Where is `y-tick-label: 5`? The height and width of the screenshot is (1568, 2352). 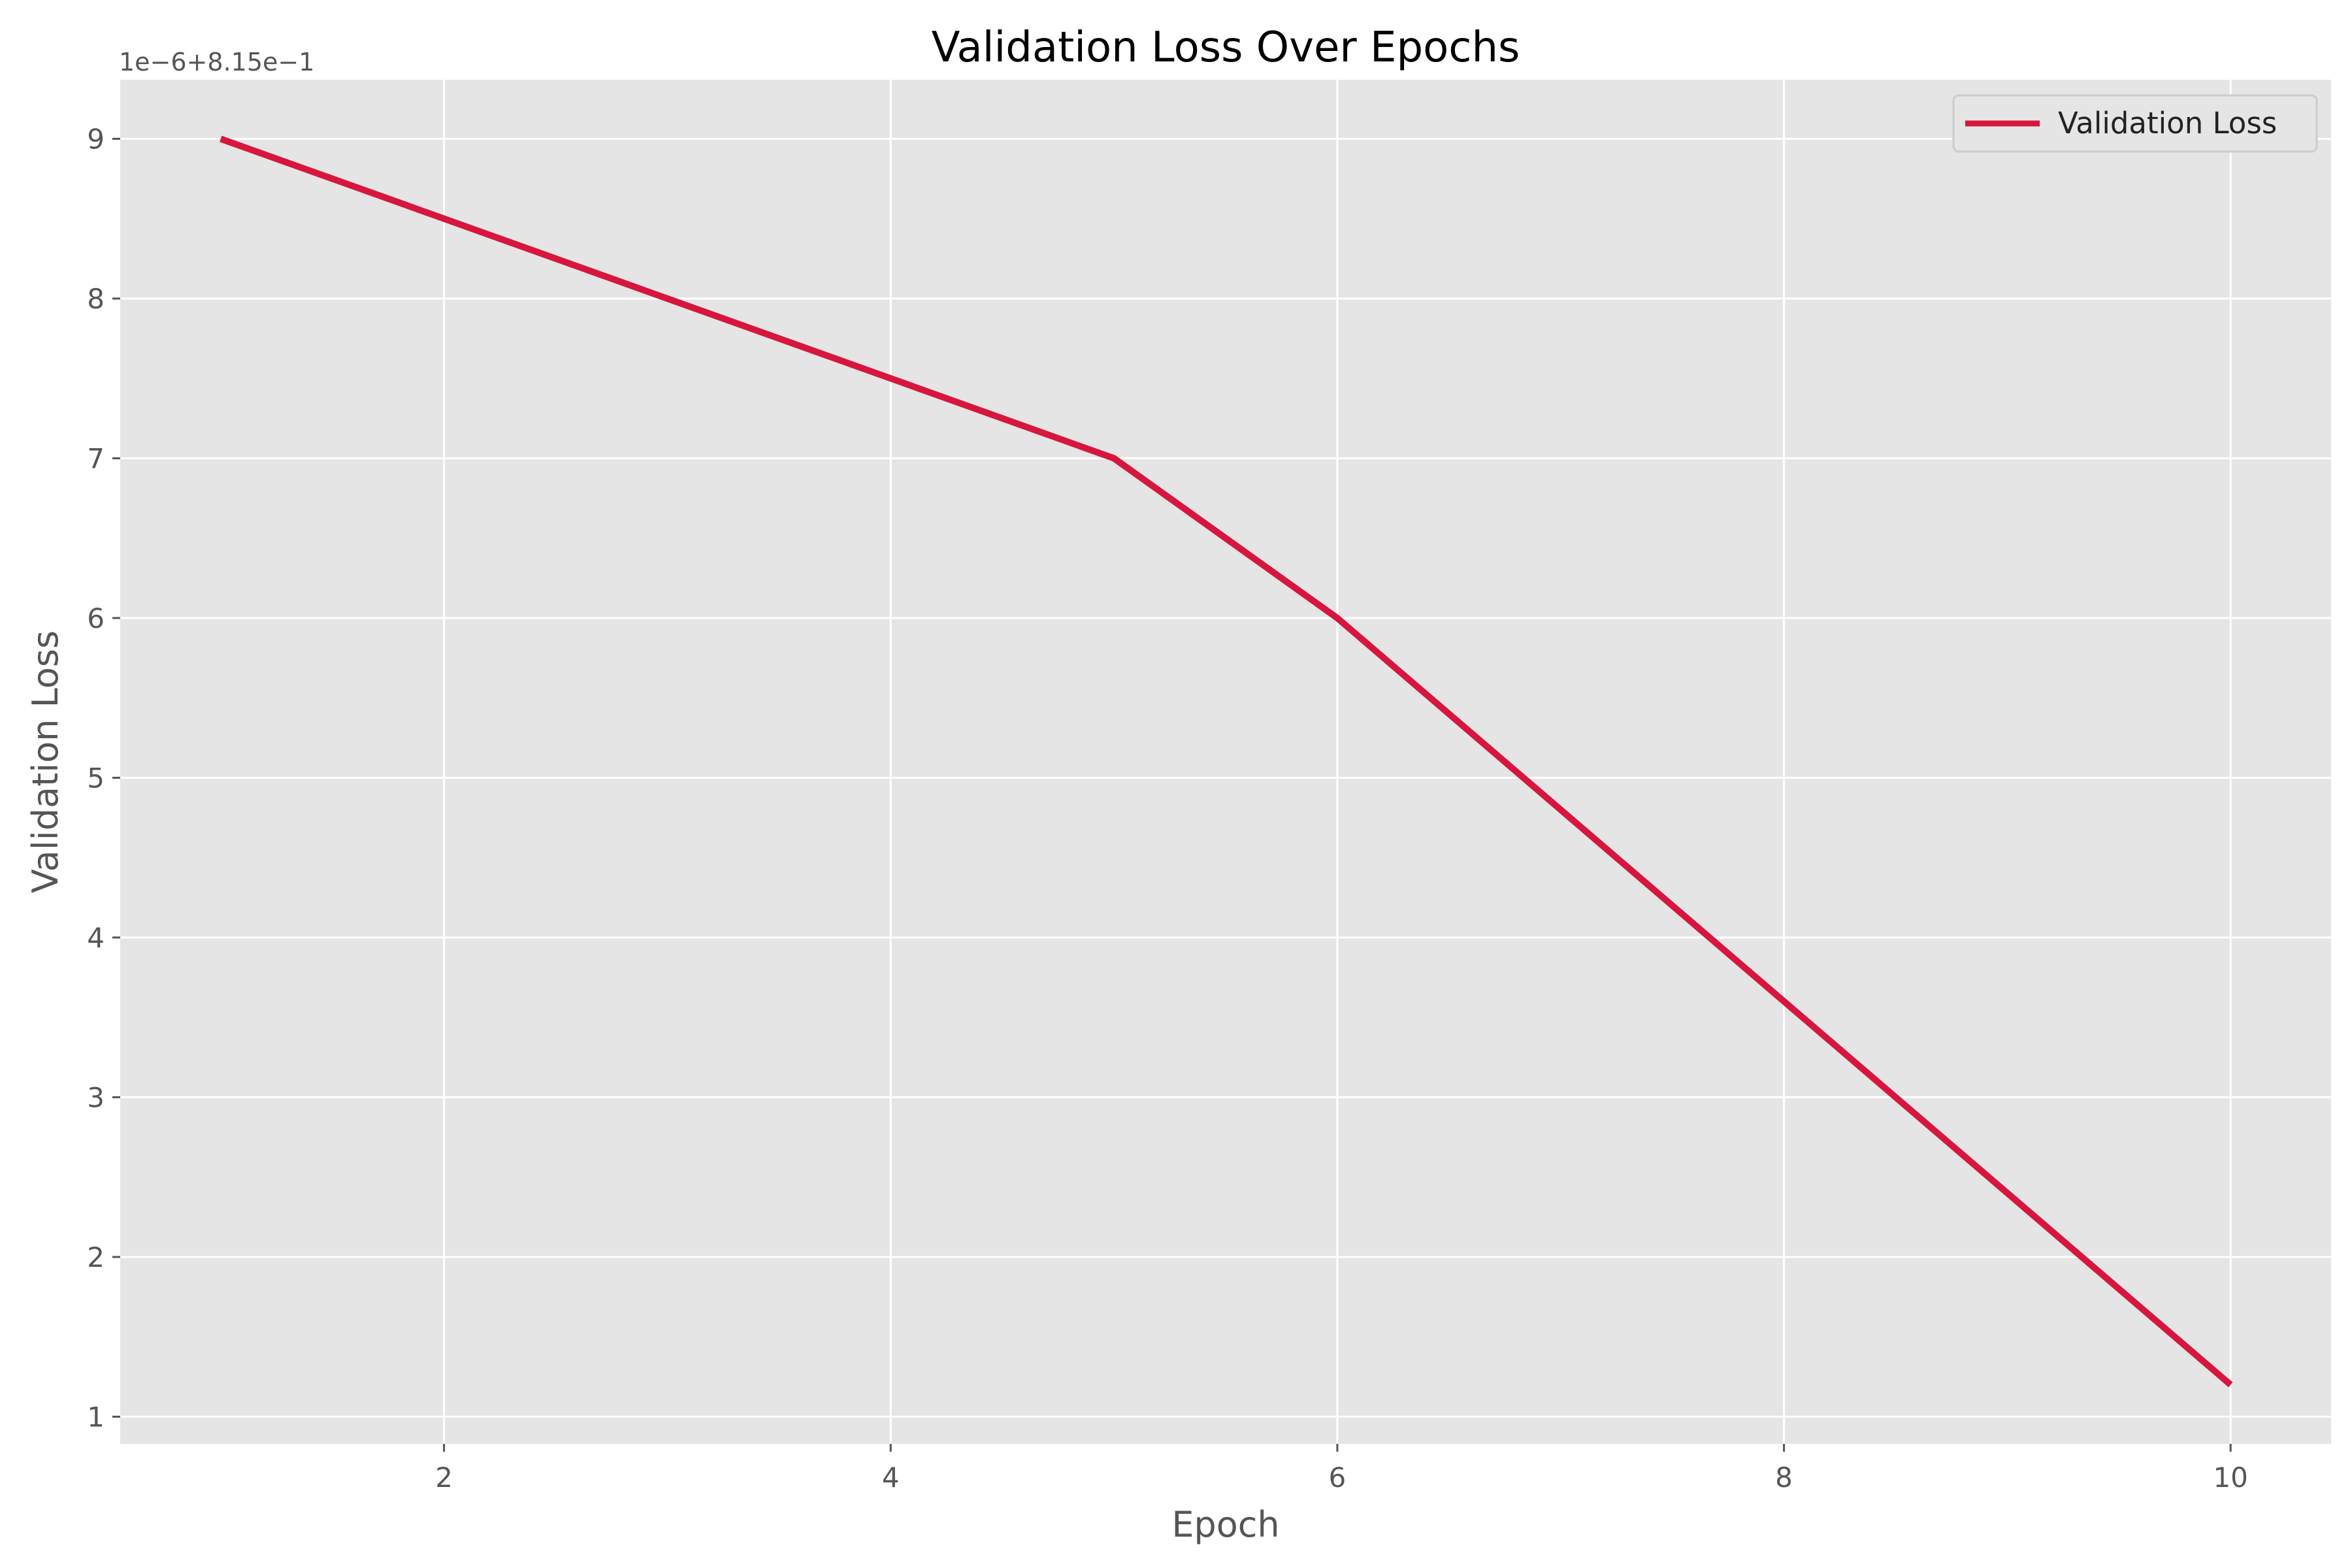 y-tick-label: 5 is located at coordinates (96, 778).